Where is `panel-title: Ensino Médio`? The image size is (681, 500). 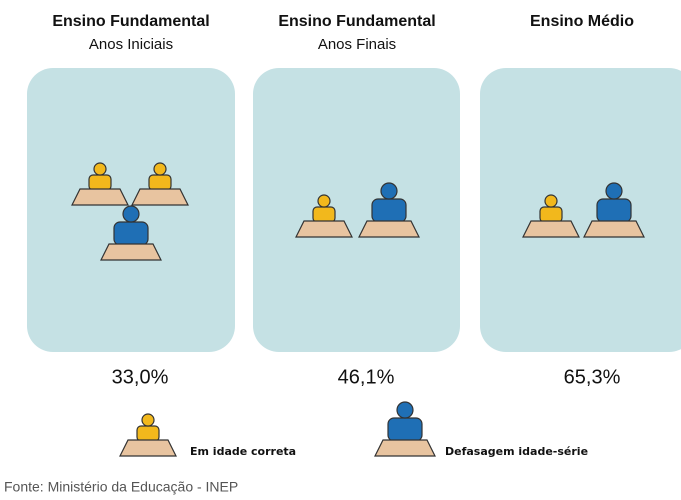
panel-title: Ensino Médio is located at coordinates (582, 21).